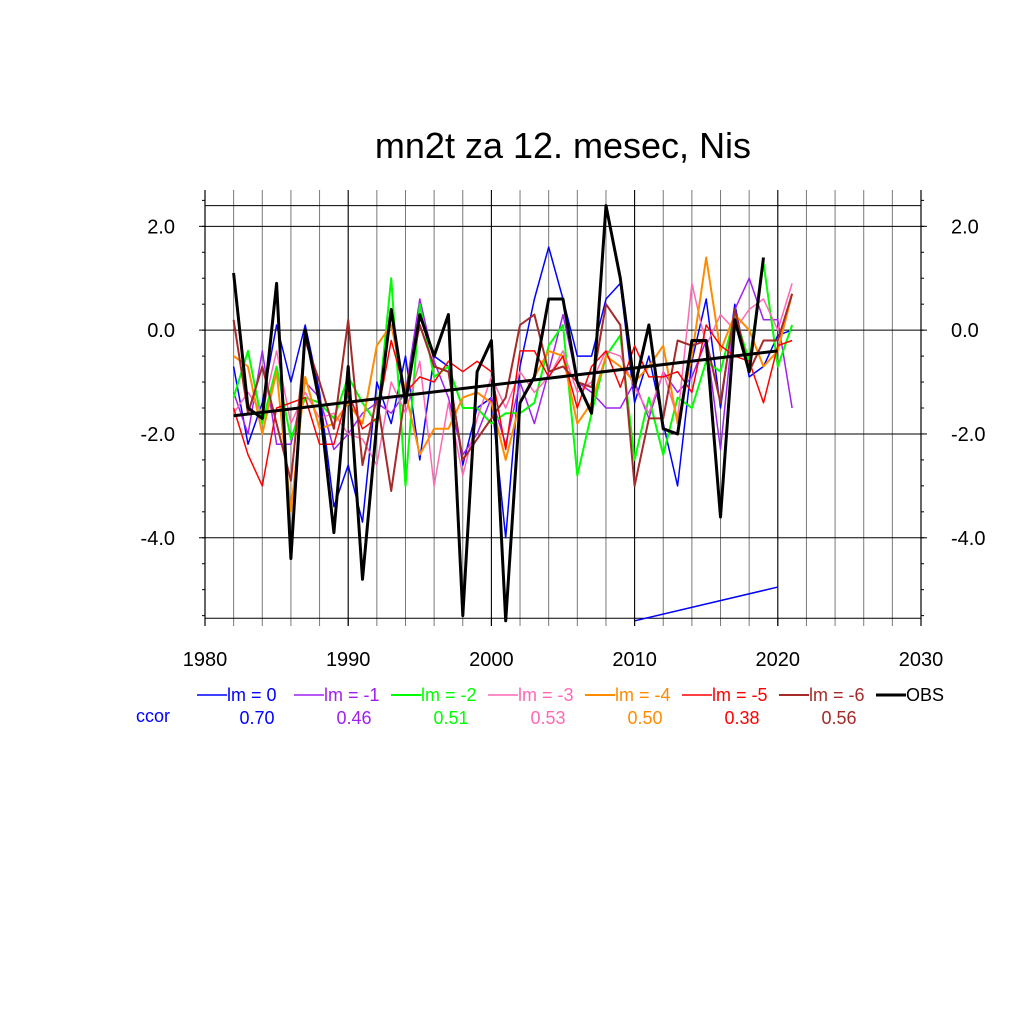  Describe the element at coordinates (546, 695) in the screenshot. I see `legend-label: lm = -3` at that location.